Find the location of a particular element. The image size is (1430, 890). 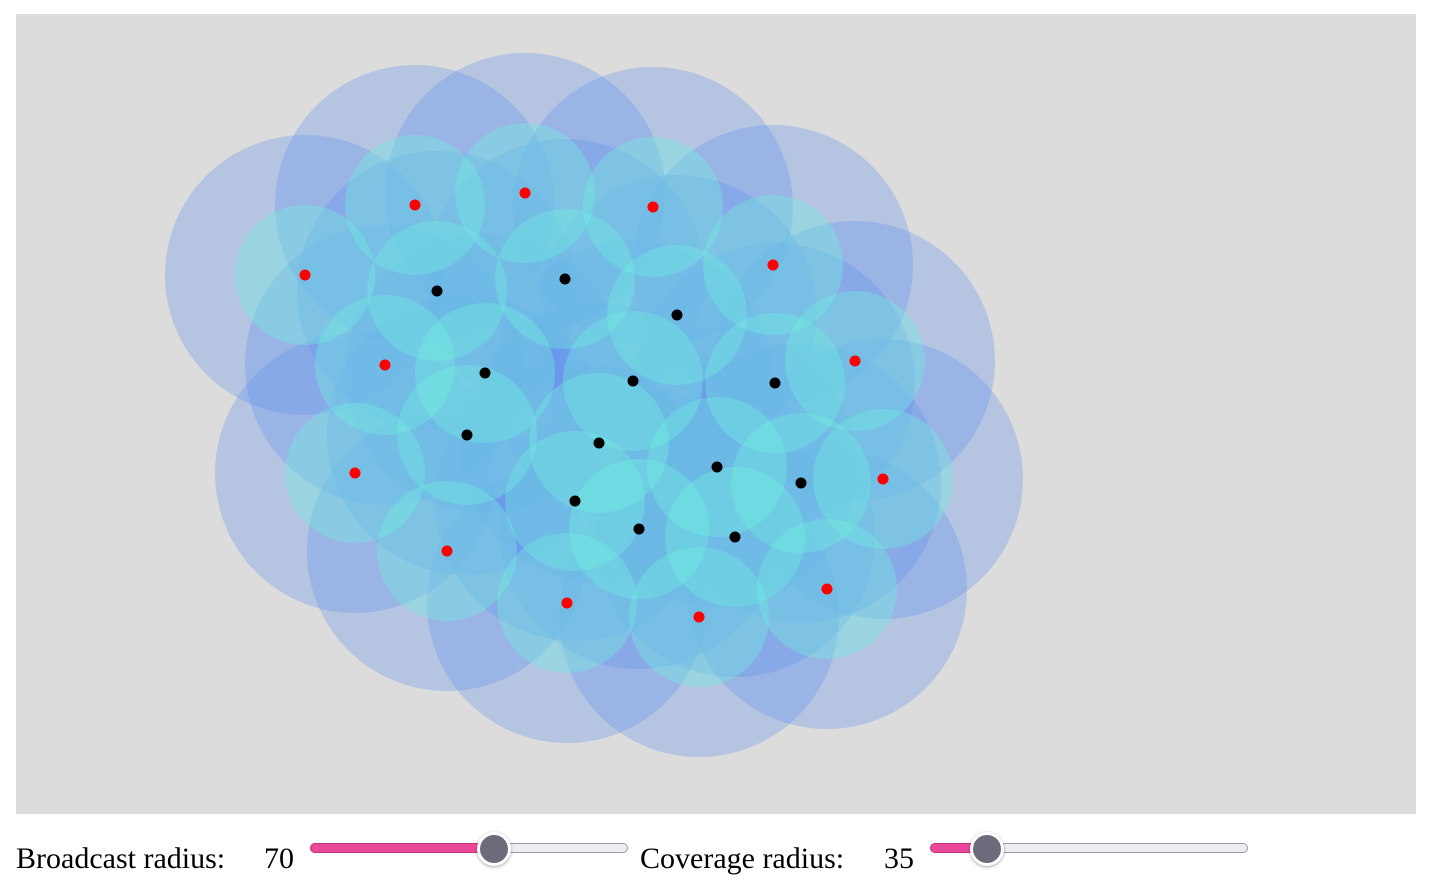

controls-bar: Broadcast radius: 70 Coverage radius: 35 is located at coordinates (715, 853).